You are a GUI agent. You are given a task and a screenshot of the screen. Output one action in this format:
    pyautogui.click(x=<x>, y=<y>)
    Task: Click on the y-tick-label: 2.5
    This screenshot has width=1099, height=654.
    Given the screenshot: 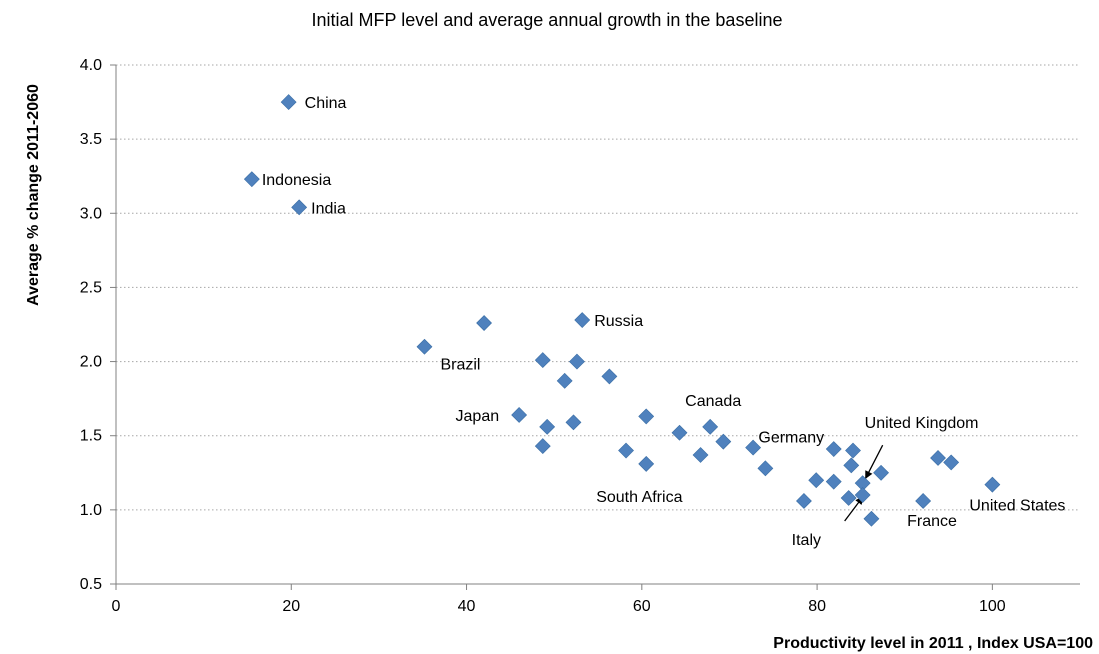 What is the action you would take?
    pyautogui.click(x=91, y=287)
    